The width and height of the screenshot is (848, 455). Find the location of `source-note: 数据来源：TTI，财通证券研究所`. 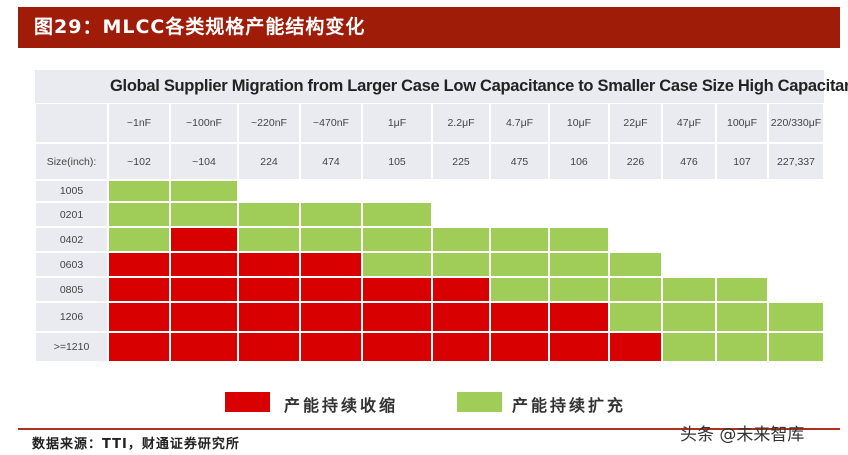

source-note: 数据来源：TTI，财通证券研究所 is located at coordinates (136, 444).